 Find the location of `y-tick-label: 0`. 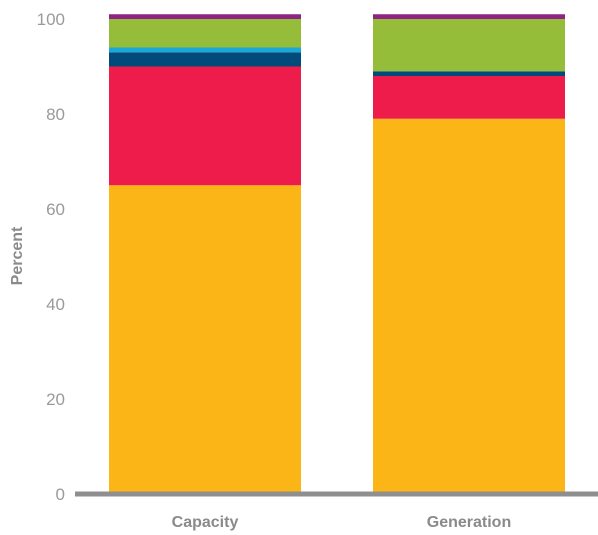

y-tick-label: 0 is located at coordinates (60, 494).